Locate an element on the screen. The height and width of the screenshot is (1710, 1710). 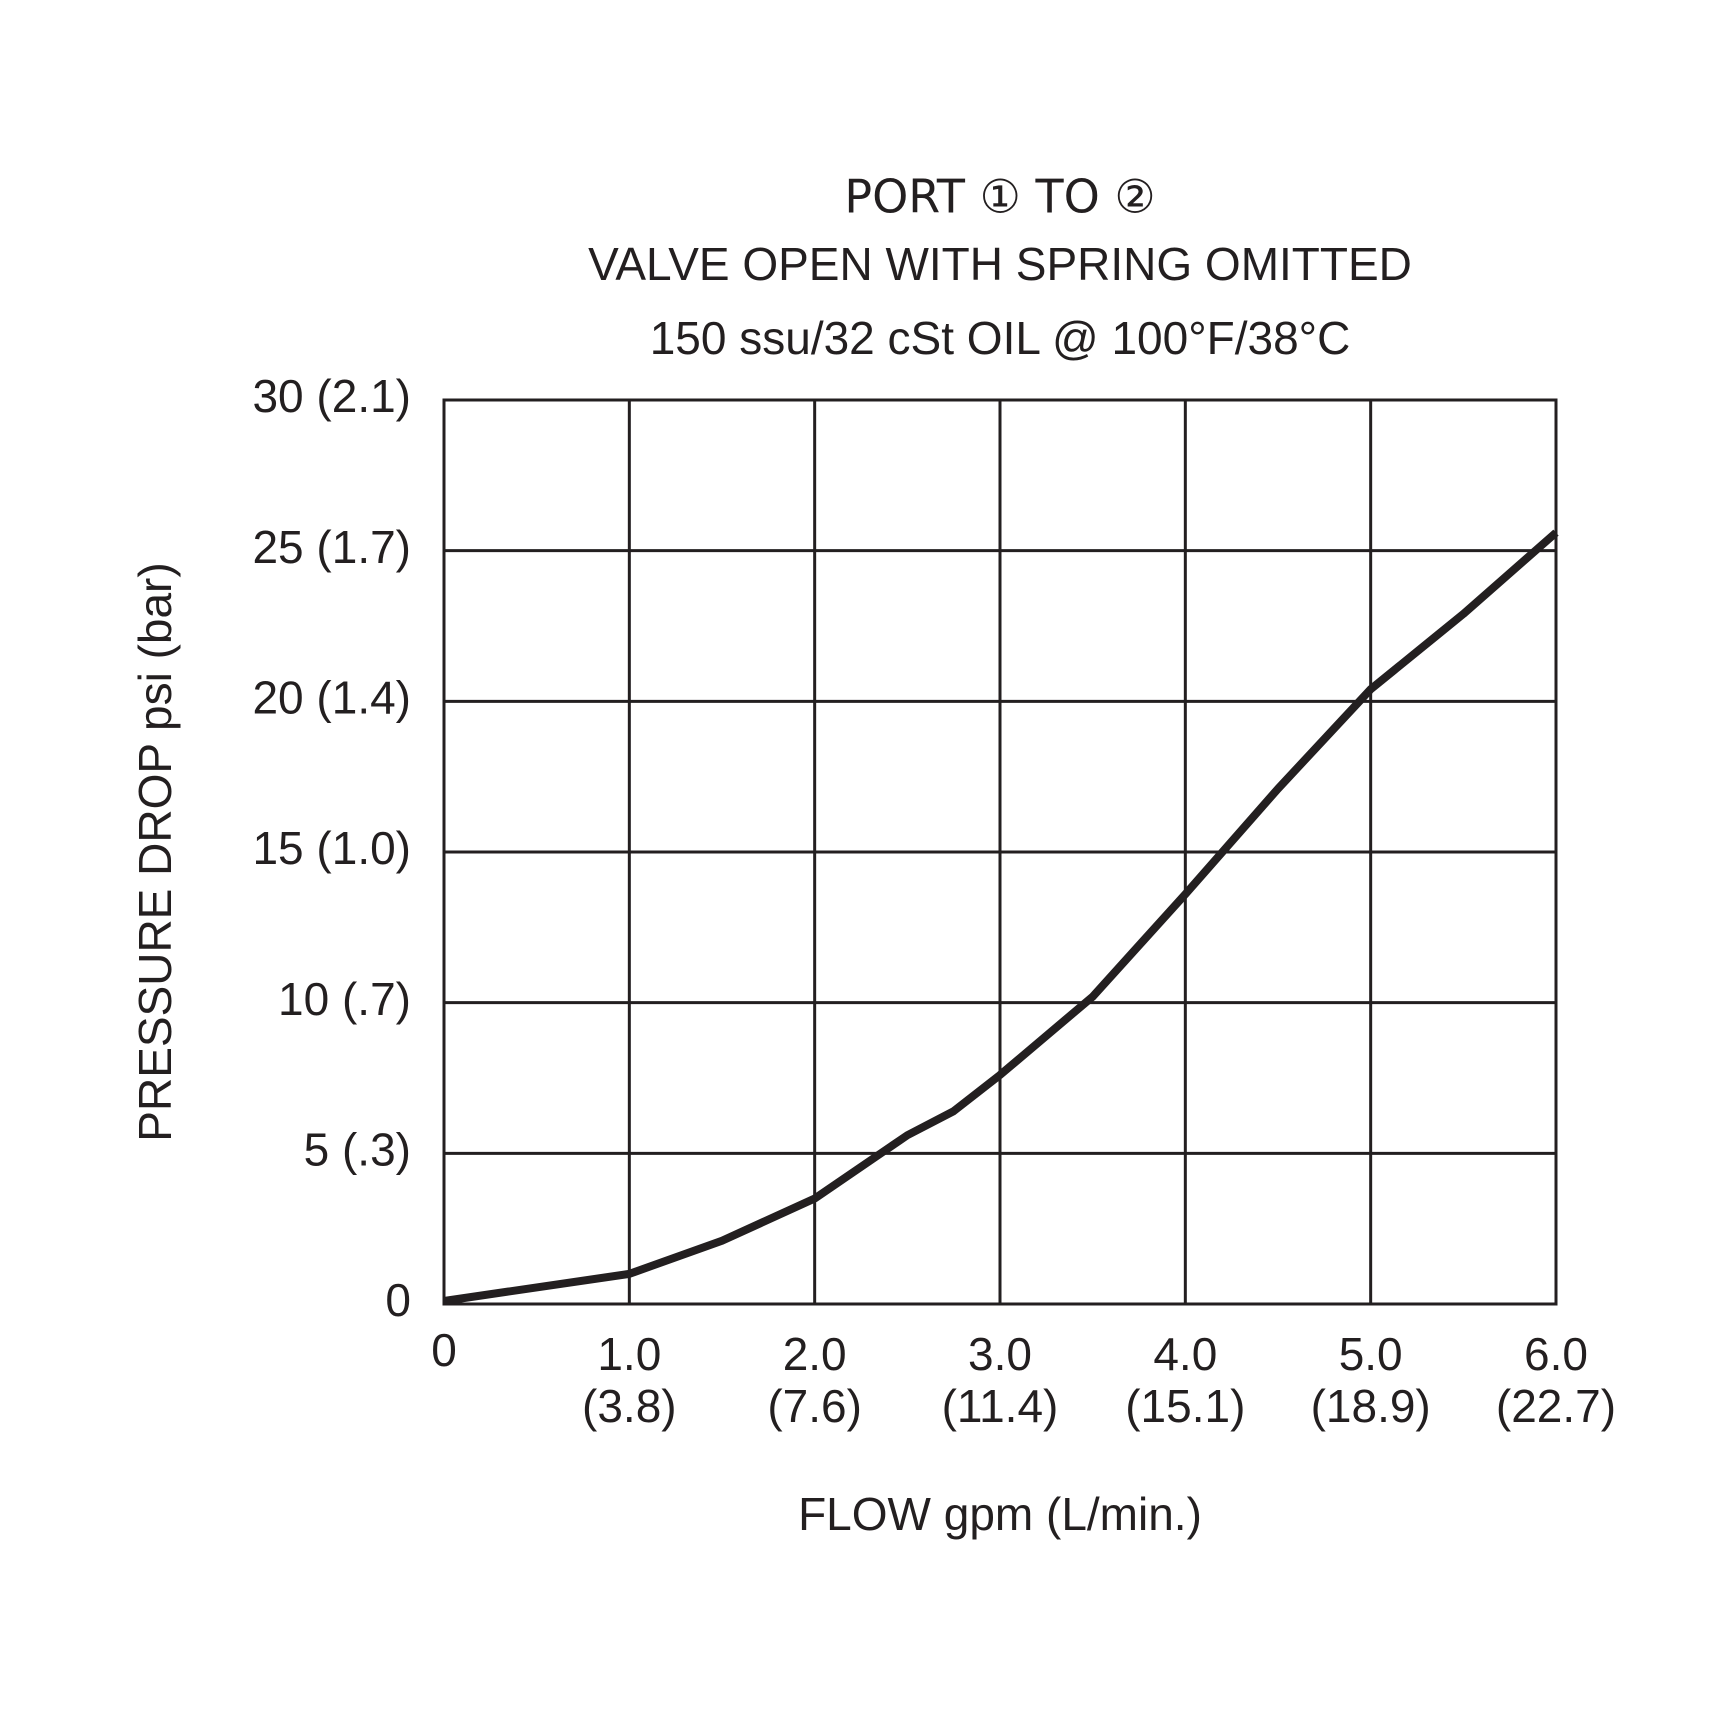
y-tick-label: 20 (1.4) is located at coordinates (331, 697).